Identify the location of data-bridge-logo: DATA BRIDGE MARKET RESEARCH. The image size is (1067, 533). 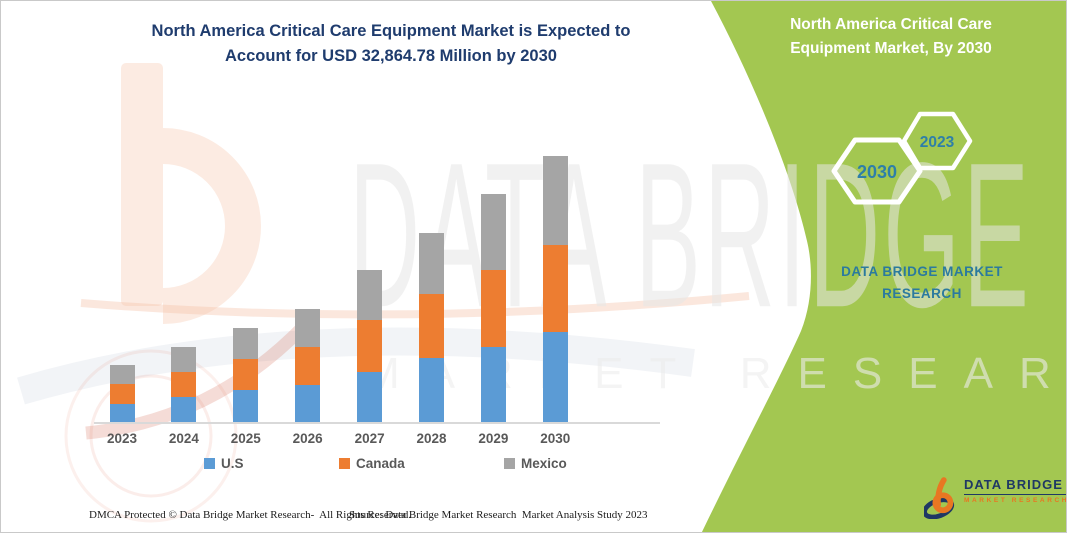
(995, 498).